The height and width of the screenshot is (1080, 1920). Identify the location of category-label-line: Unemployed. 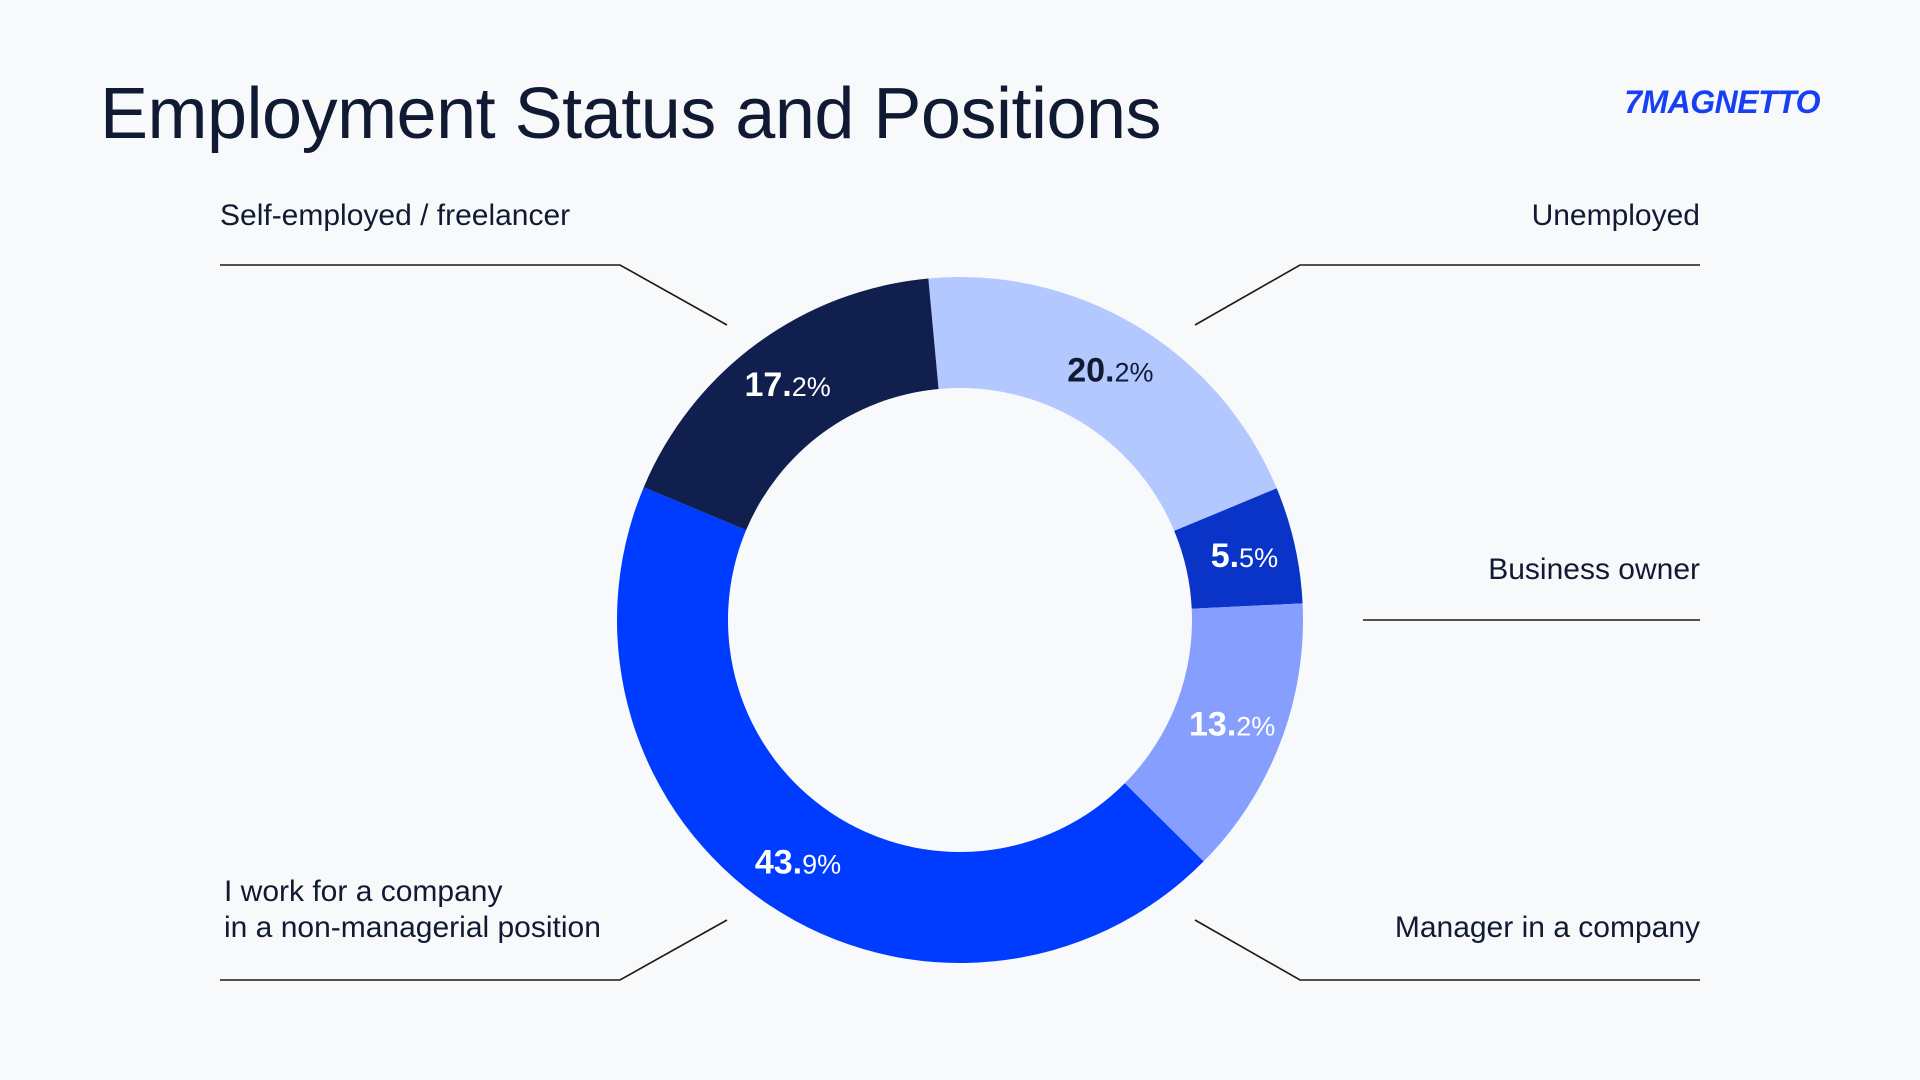
(1615, 215).